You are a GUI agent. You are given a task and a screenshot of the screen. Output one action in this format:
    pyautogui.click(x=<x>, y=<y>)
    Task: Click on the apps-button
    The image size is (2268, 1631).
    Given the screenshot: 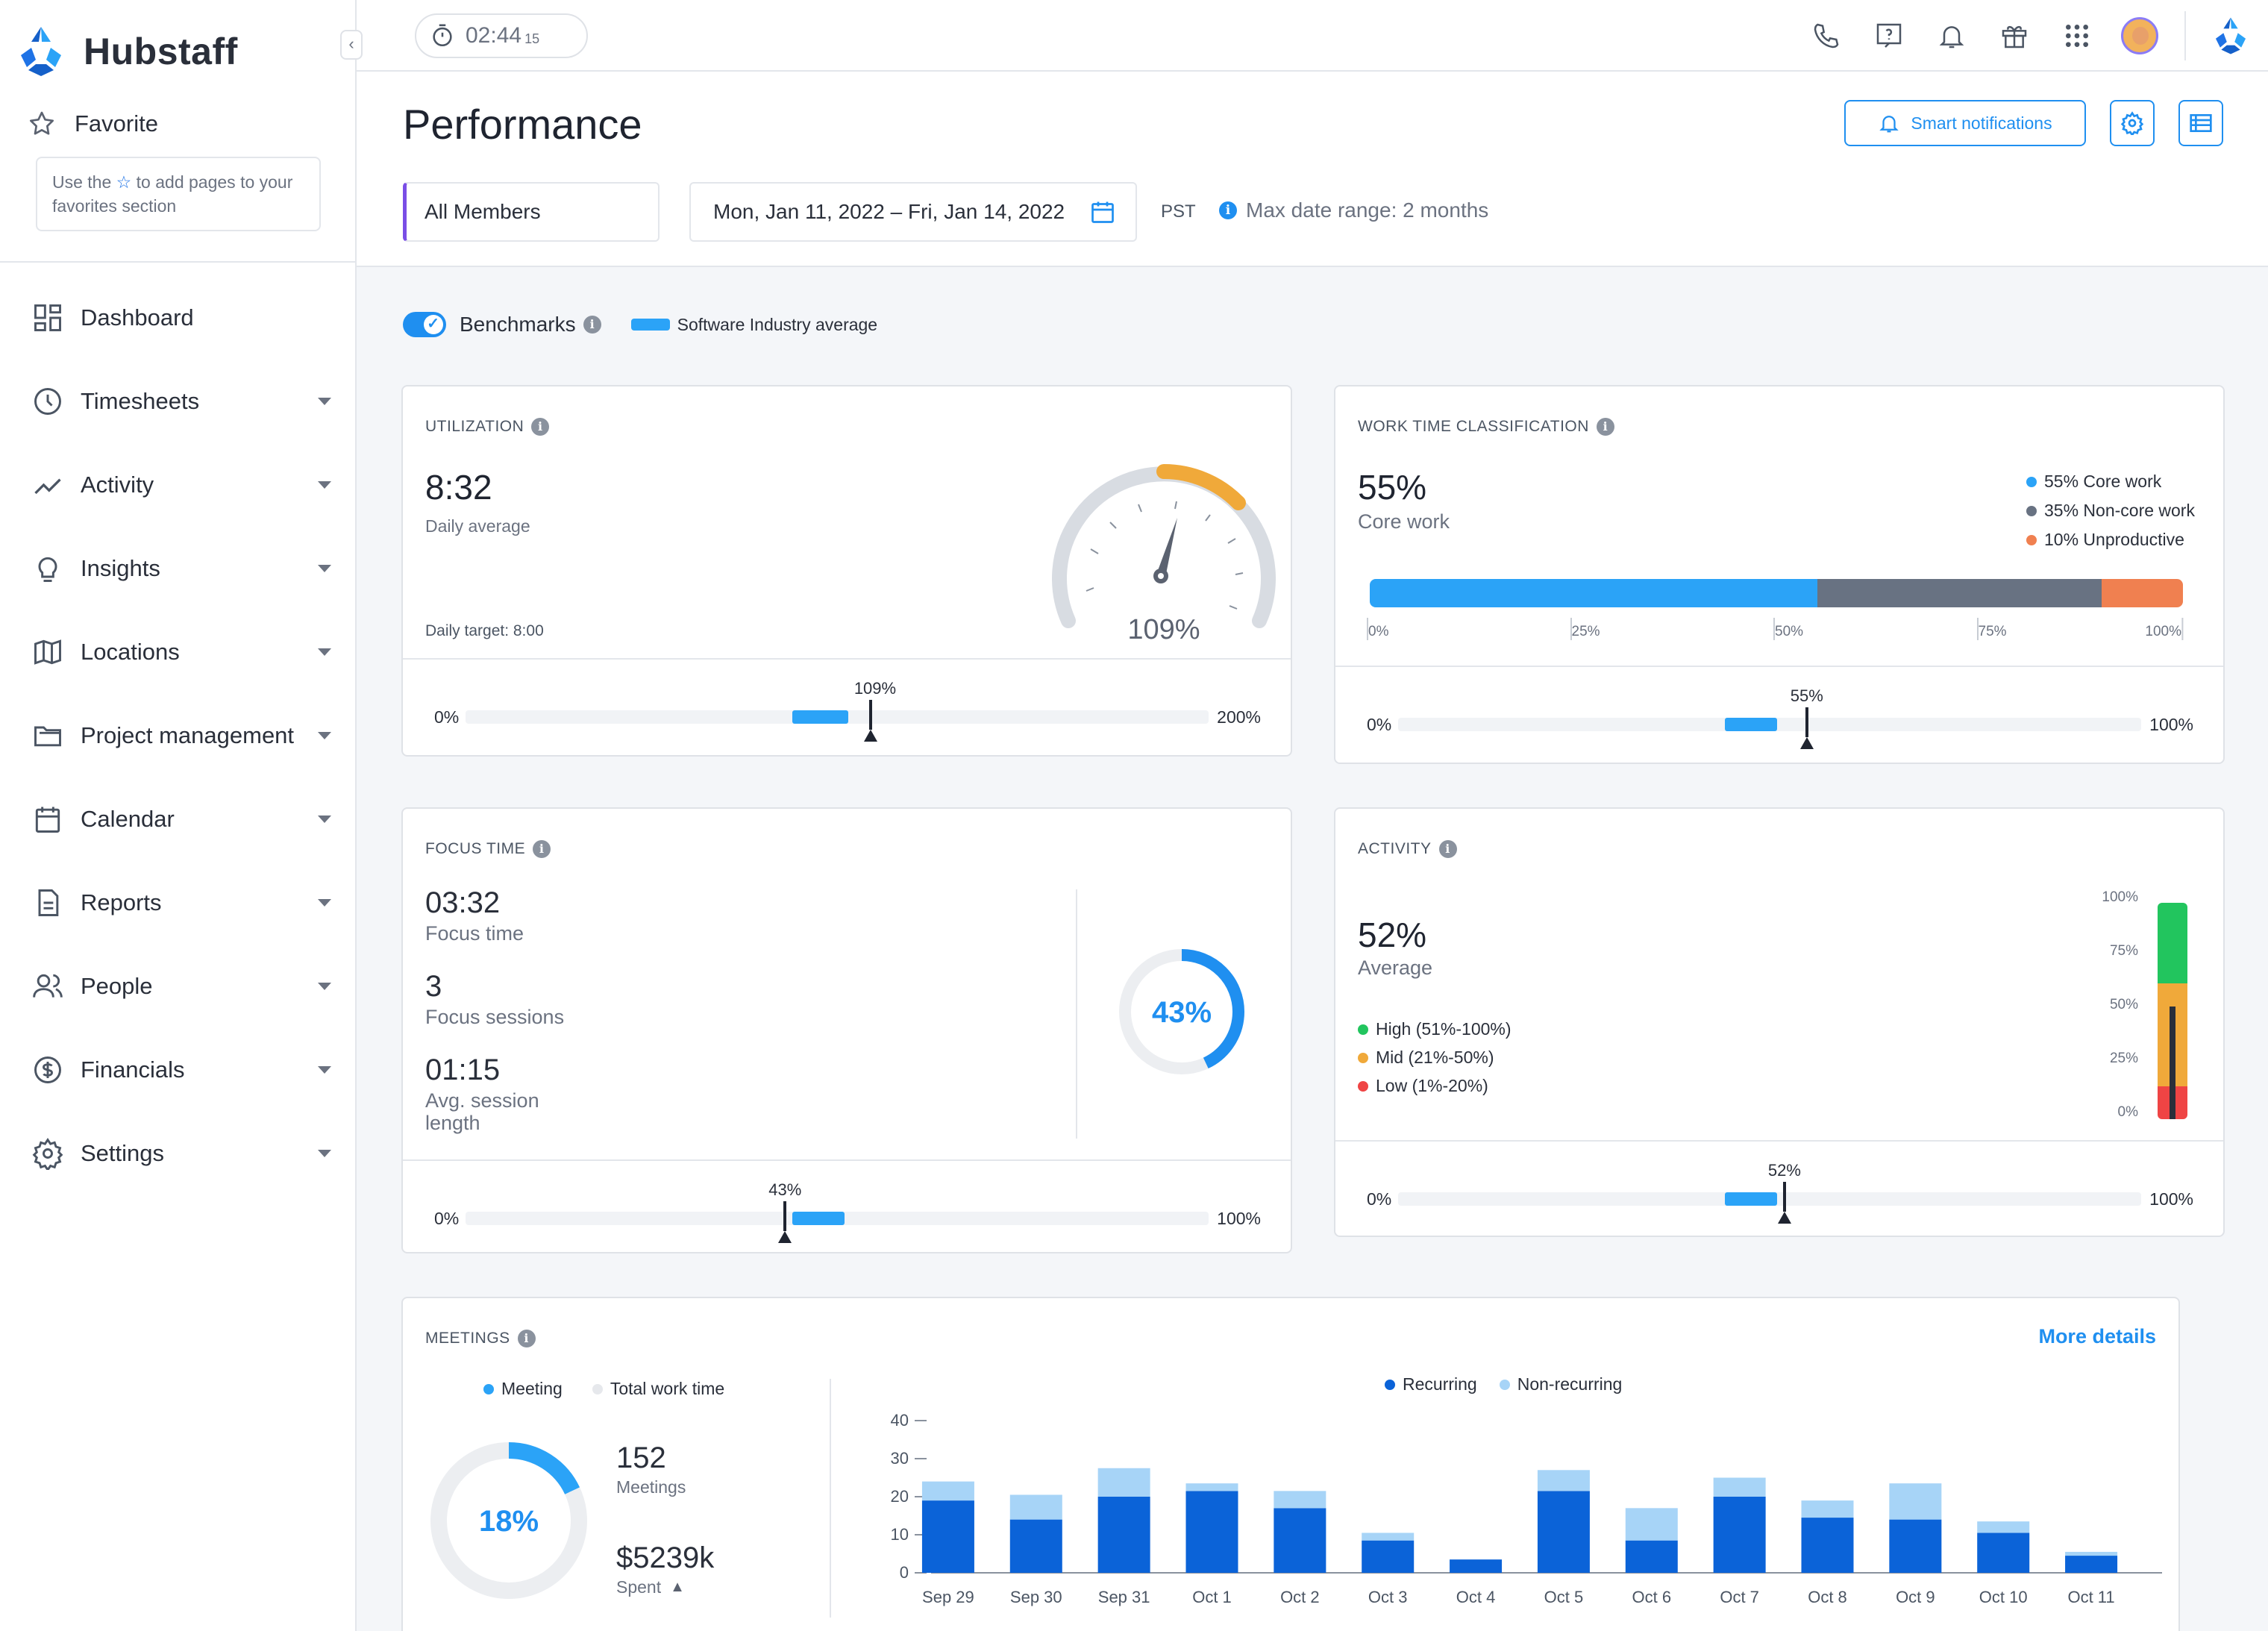 What is the action you would take?
    pyautogui.click(x=2077, y=36)
    